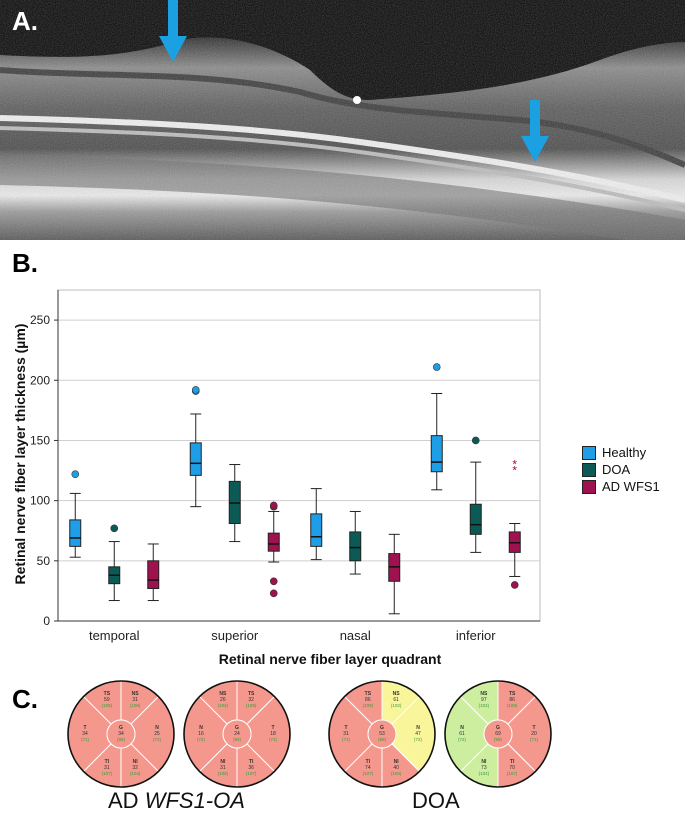  I want to click on arrow-down-icon, so click(173, 31).